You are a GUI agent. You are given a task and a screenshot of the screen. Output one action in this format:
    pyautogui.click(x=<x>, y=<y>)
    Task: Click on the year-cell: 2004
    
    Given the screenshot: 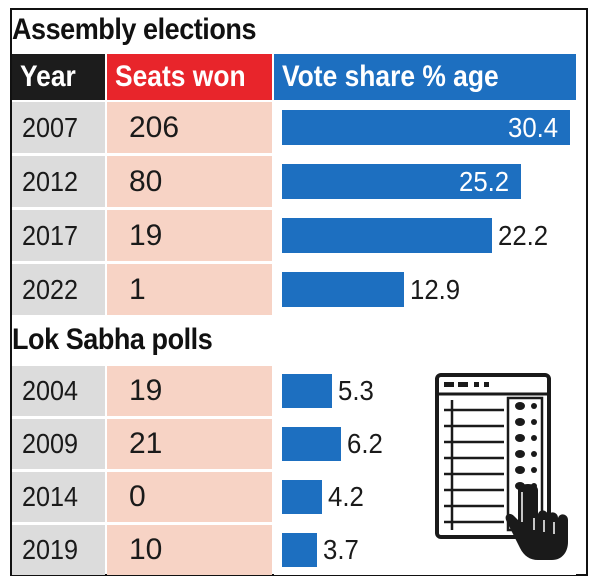 What is the action you would take?
    pyautogui.click(x=58, y=391)
    